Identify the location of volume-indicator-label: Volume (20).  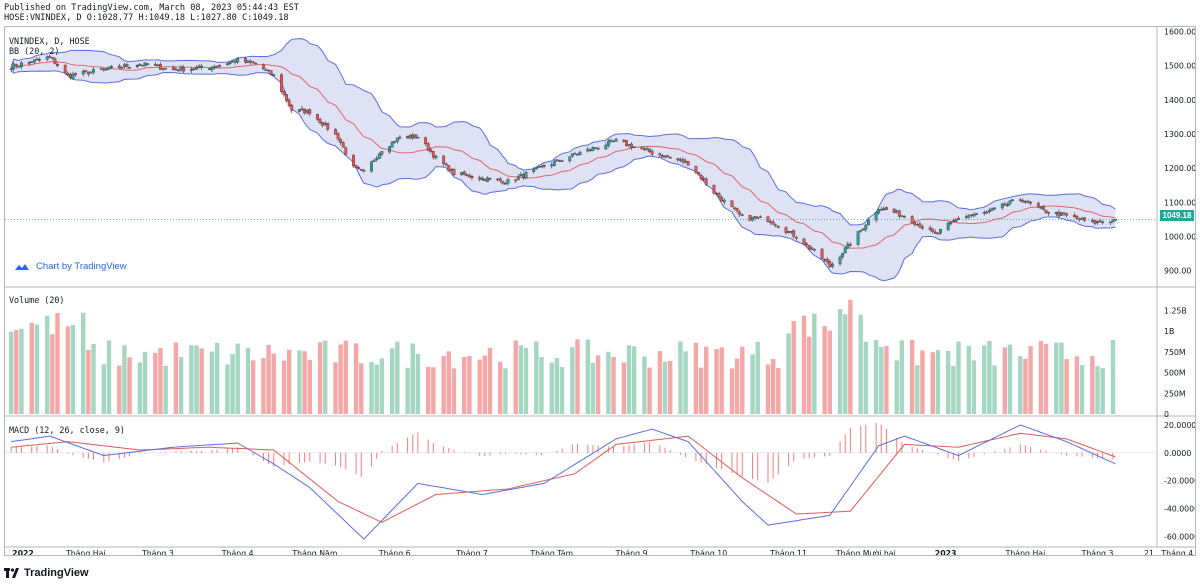
(37, 300).